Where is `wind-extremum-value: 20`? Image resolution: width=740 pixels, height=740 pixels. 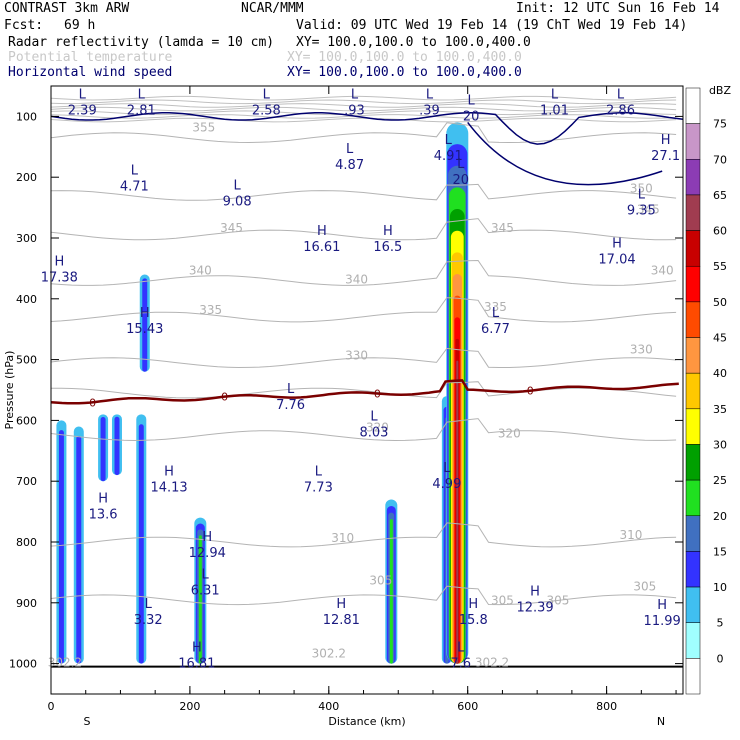 wind-extremum-value: 20 is located at coordinates (471, 116).